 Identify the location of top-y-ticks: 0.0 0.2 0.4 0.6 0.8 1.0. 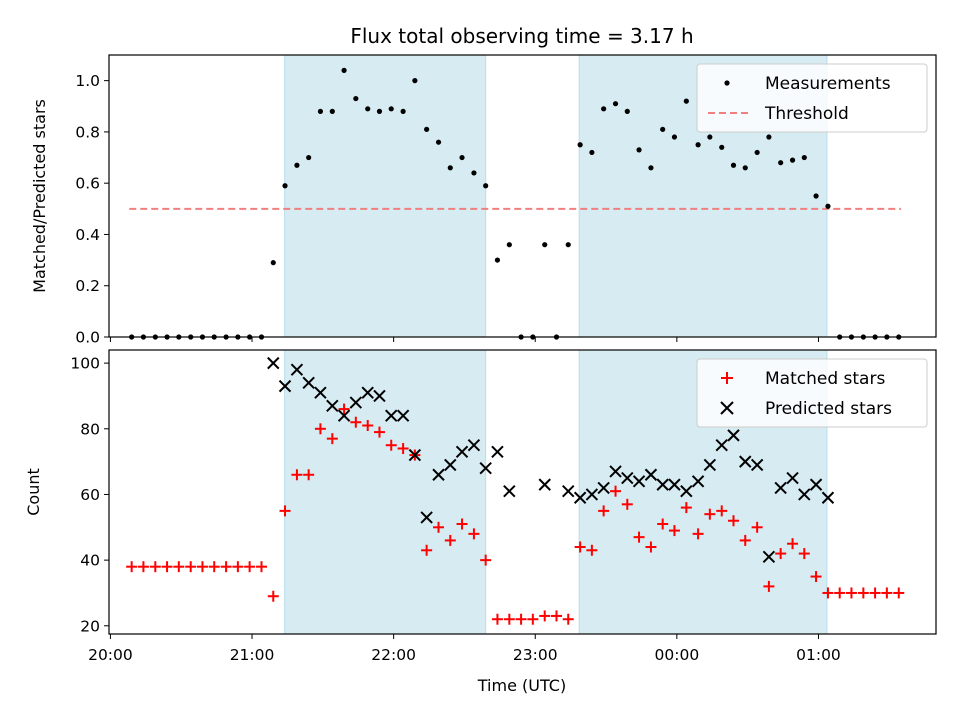
(92, 209).